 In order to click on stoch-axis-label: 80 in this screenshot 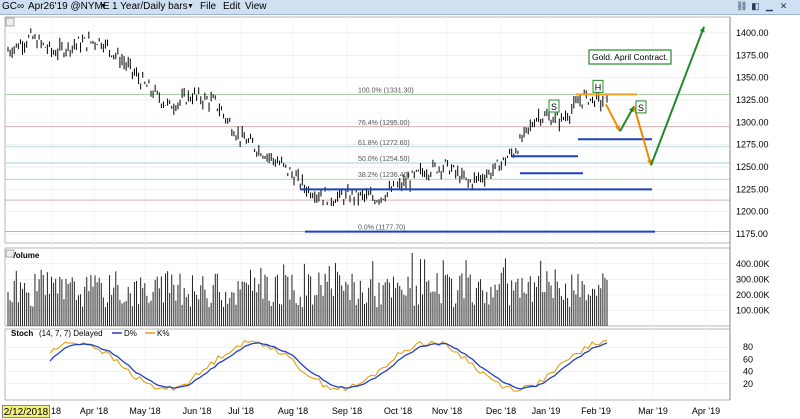, I will do `click(748, 347)`.